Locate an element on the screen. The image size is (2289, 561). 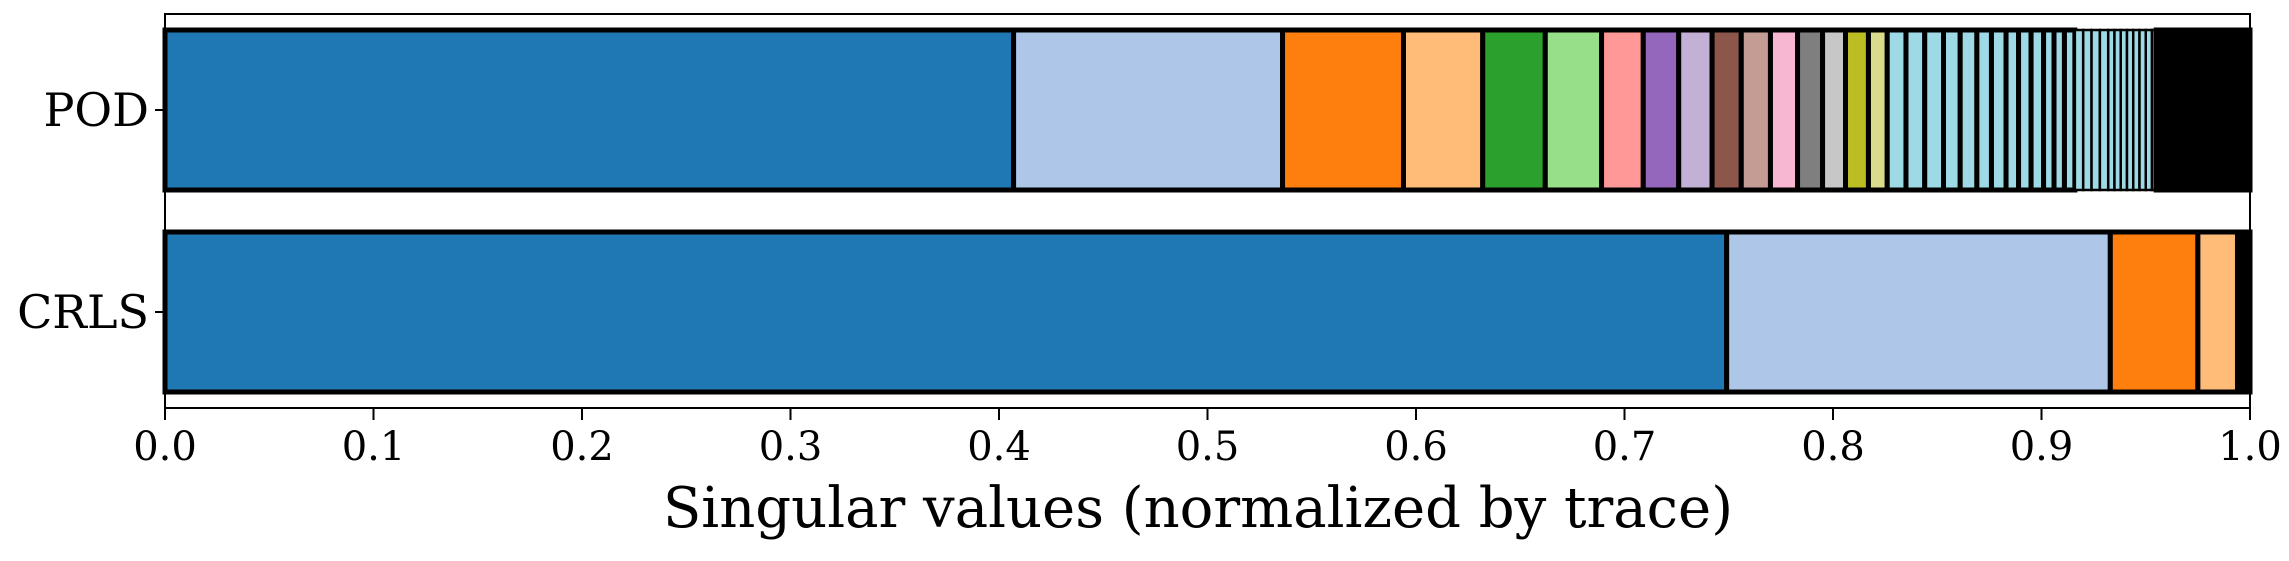
x-tick-label-8: 0.8 is located at coordinates (1833, 447).